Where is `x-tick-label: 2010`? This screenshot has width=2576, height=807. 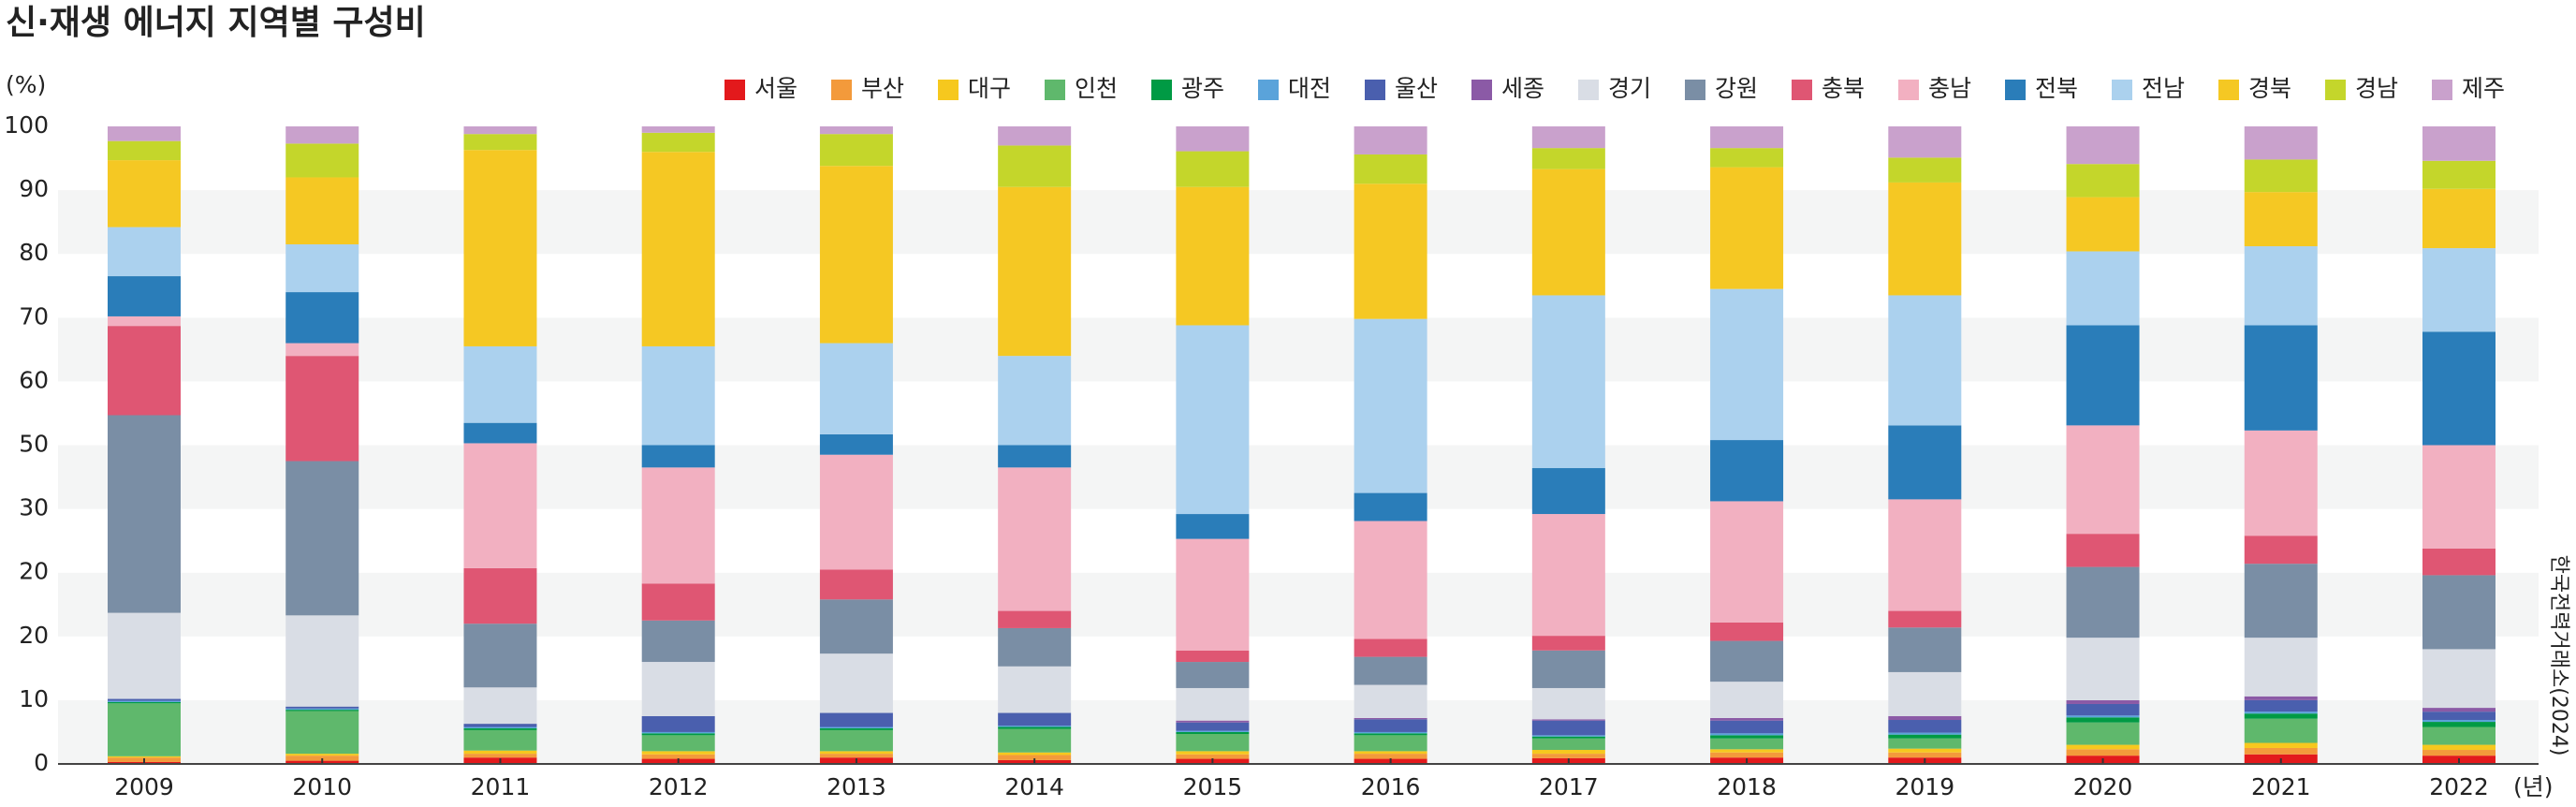 x-tick-label: 2010 is located at coordinates (322, 787).